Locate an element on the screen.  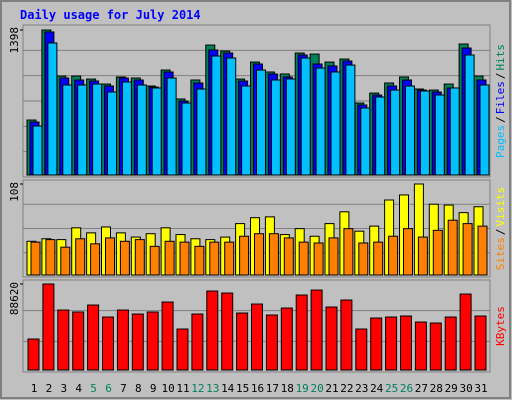
x-tick-label: 25 is located at coordinates (391, 388).